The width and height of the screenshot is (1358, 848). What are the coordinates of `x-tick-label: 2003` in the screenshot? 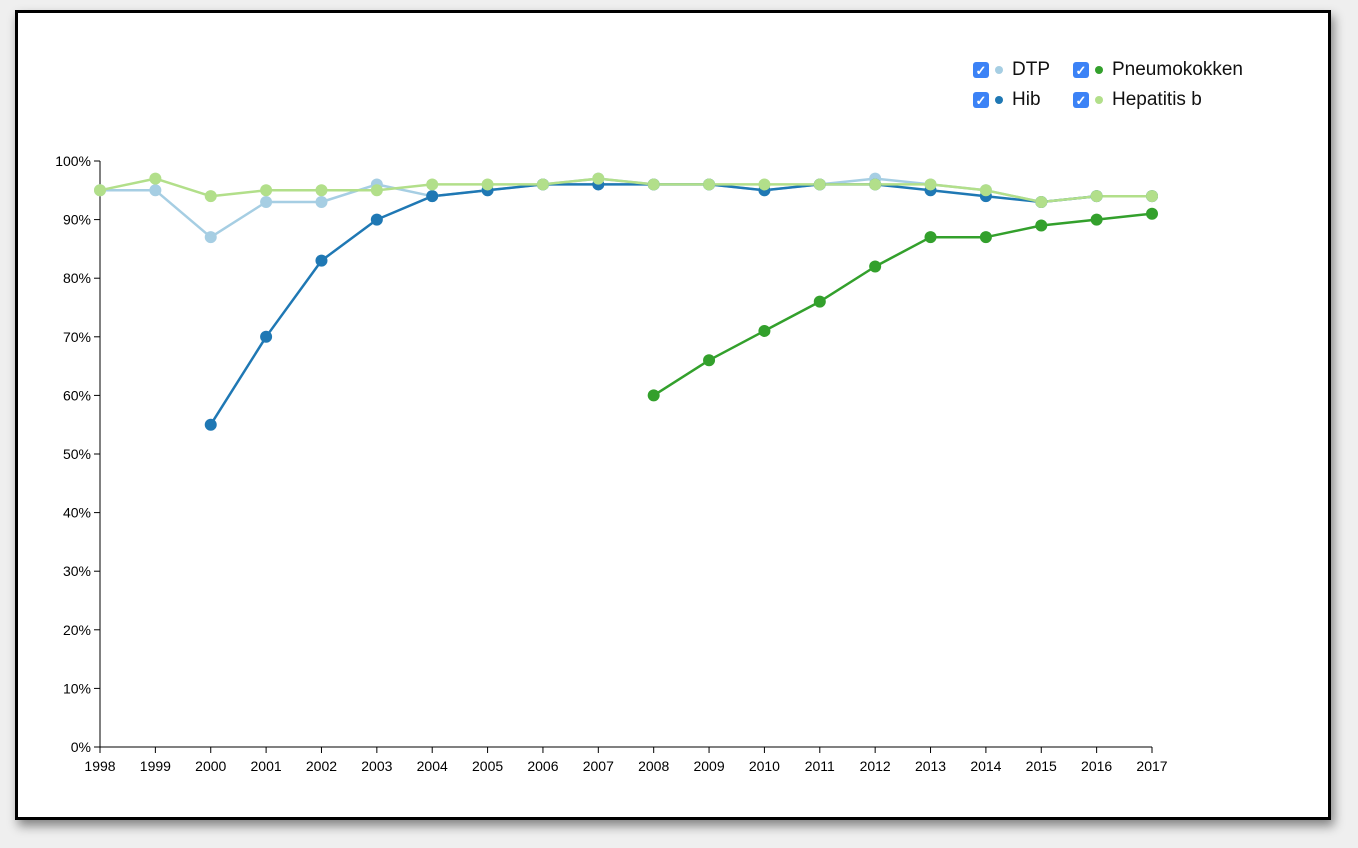 It's located at (376, 766).